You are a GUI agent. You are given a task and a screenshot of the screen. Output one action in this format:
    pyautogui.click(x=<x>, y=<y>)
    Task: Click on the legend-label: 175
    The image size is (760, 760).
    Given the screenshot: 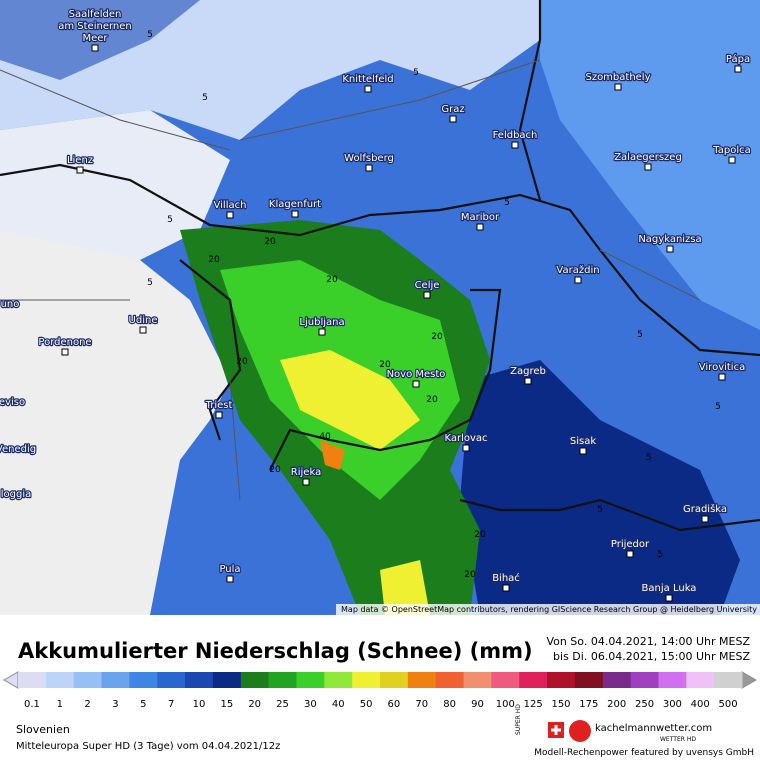 What is the action you would take?
    pyautogui.click(x=588, y=704)
    